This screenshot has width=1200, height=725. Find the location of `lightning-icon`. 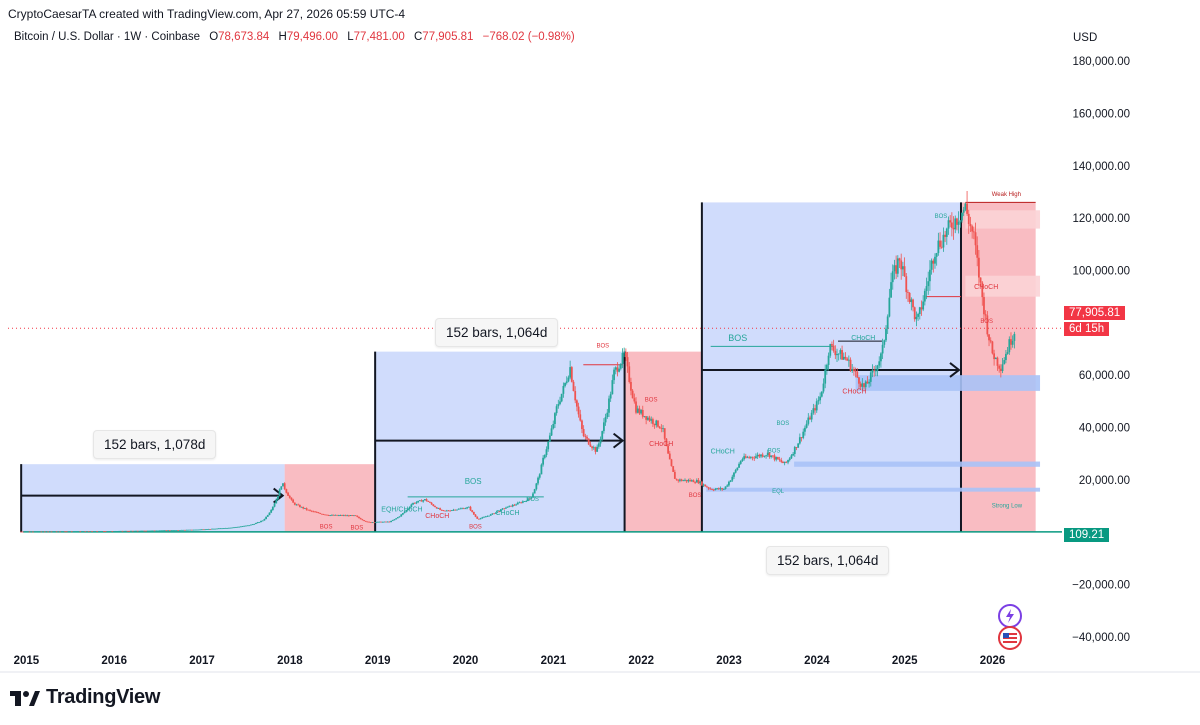

lightning-icon is located at coordinates (1010, 616).